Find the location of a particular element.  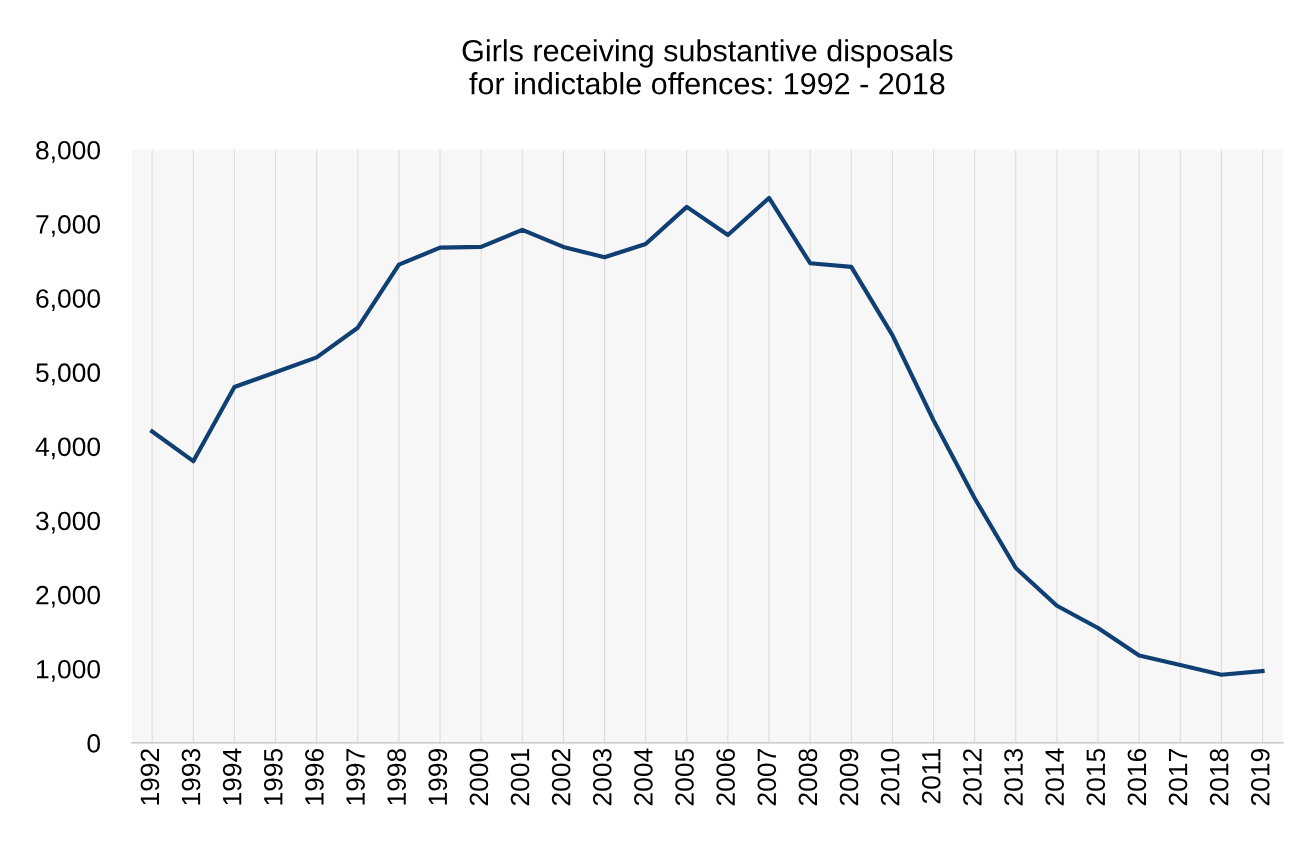

x-tick-label: 2019 is located at coordinates (1260, 777).